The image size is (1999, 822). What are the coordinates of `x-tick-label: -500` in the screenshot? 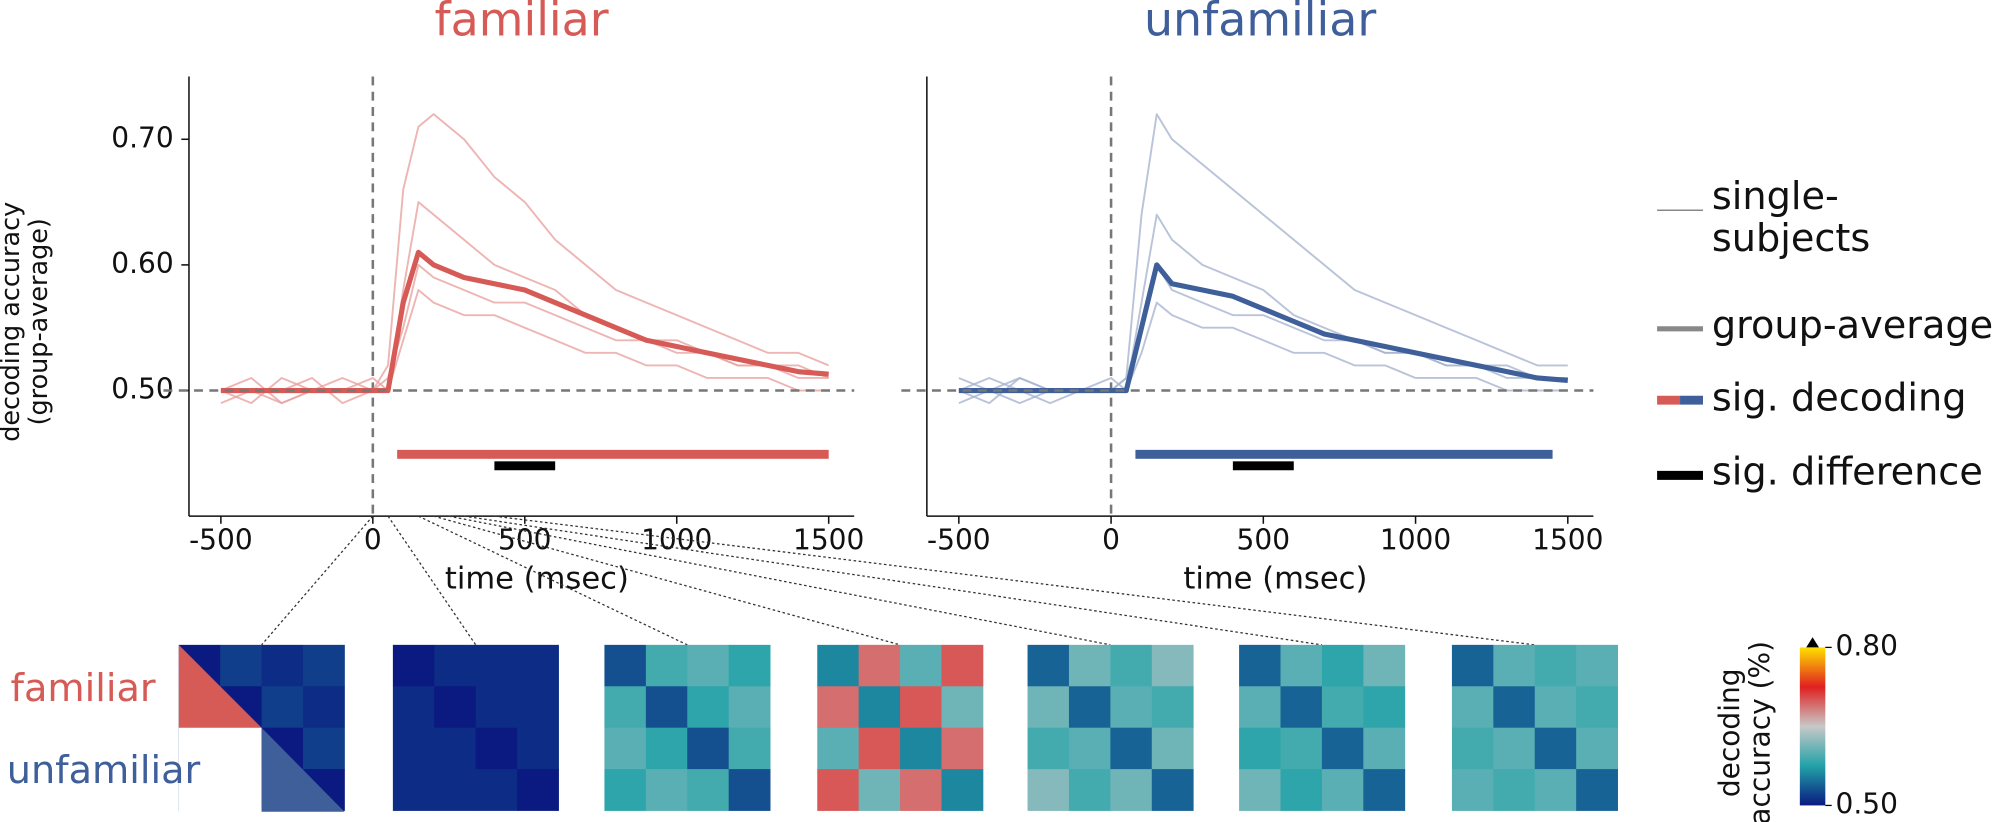 It's located at (221, 540).